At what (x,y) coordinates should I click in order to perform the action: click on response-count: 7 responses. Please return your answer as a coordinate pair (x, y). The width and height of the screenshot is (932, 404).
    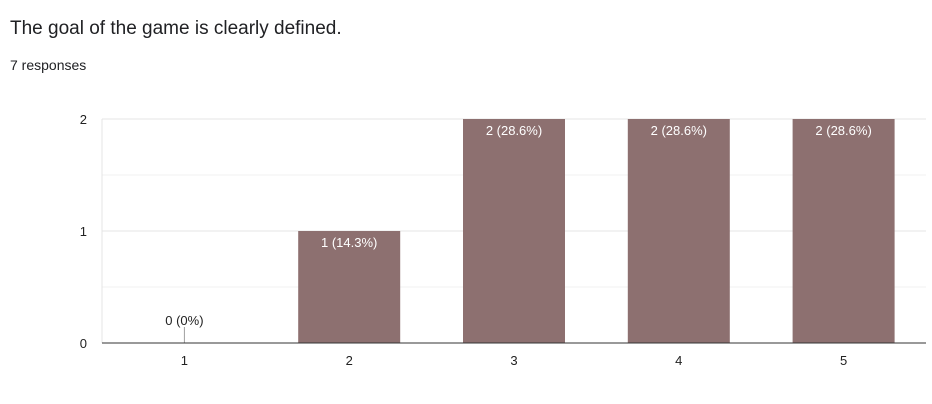
    Looking at the image, I should click on (48, 65).